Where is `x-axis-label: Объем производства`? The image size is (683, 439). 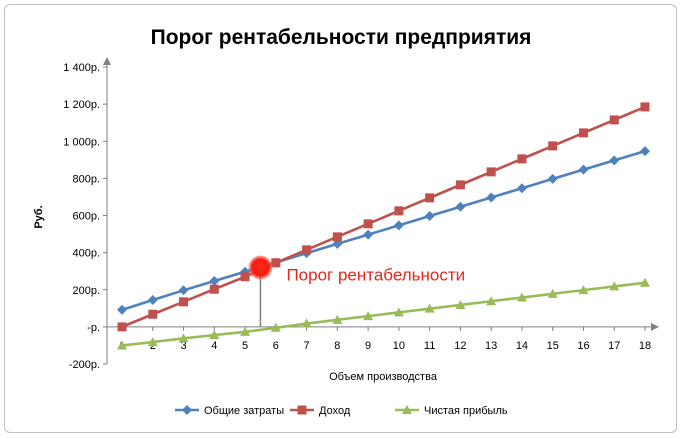
x-axis-label: Объем производства is located at coordinates (383, 377).